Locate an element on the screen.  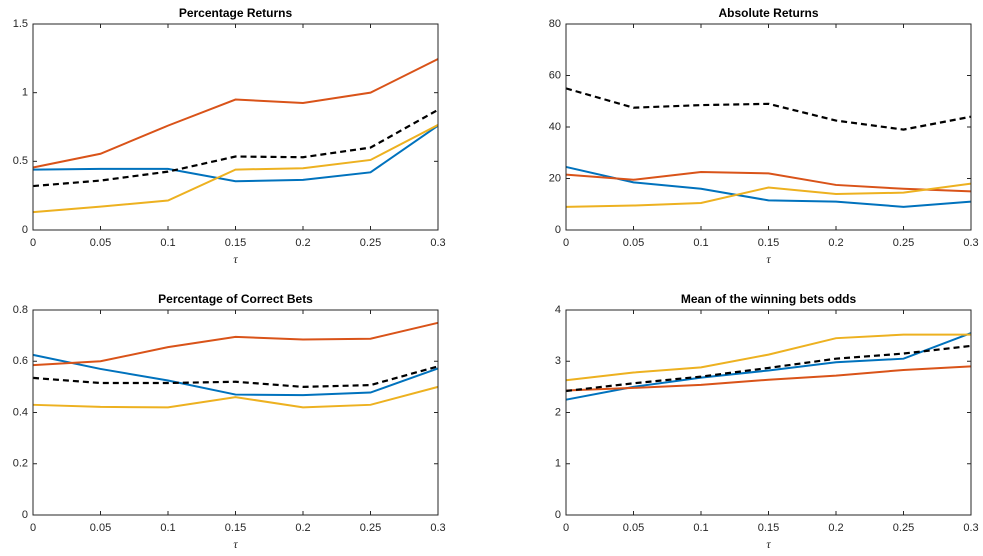
y-tick-label: 2 is located at coordinates (558, 412).